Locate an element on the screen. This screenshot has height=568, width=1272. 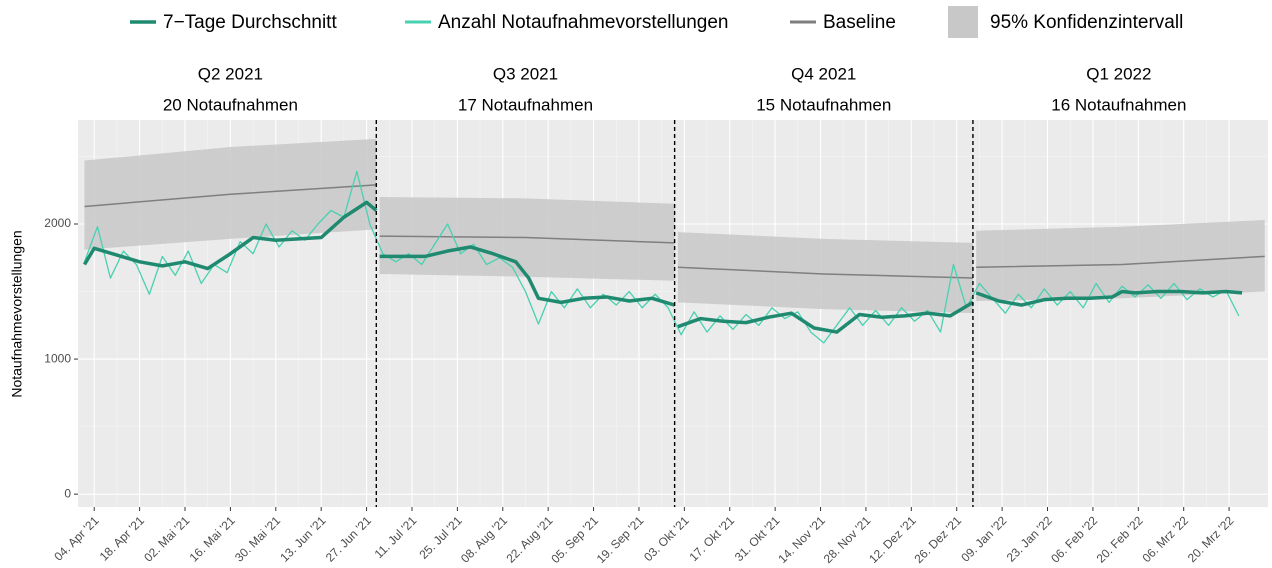
legend-label: 95% Konfidenzintervall is located at coordinates (1086, 22).